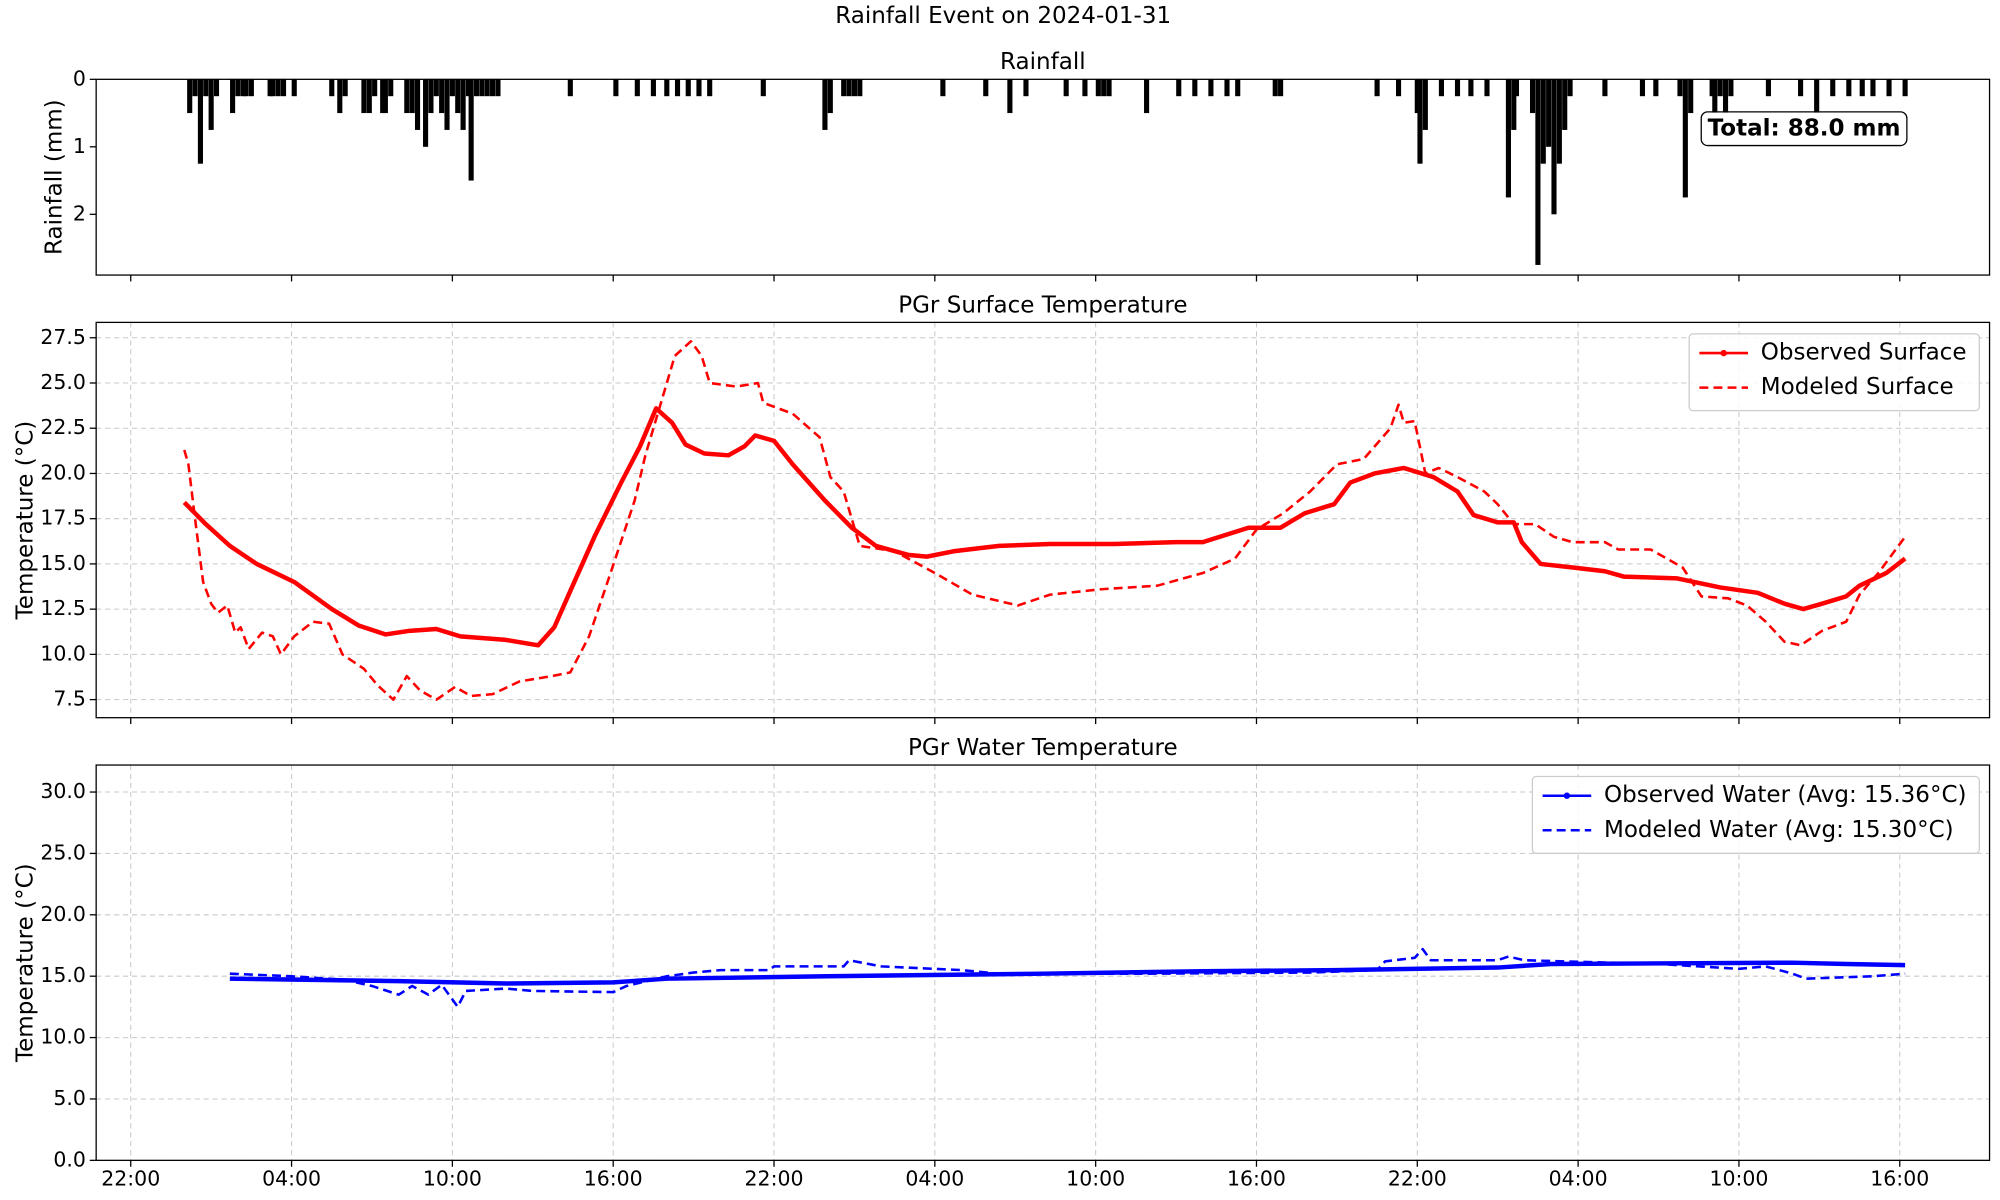 The image size is (2000, 1200). I want to click on y-tick-label: 7.5, so click(69, 699).